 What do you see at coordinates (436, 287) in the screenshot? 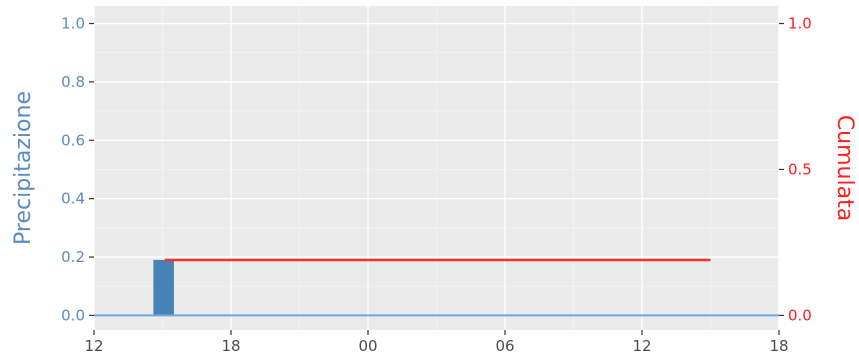
I see `line-series` at bounding box center [436, 287].